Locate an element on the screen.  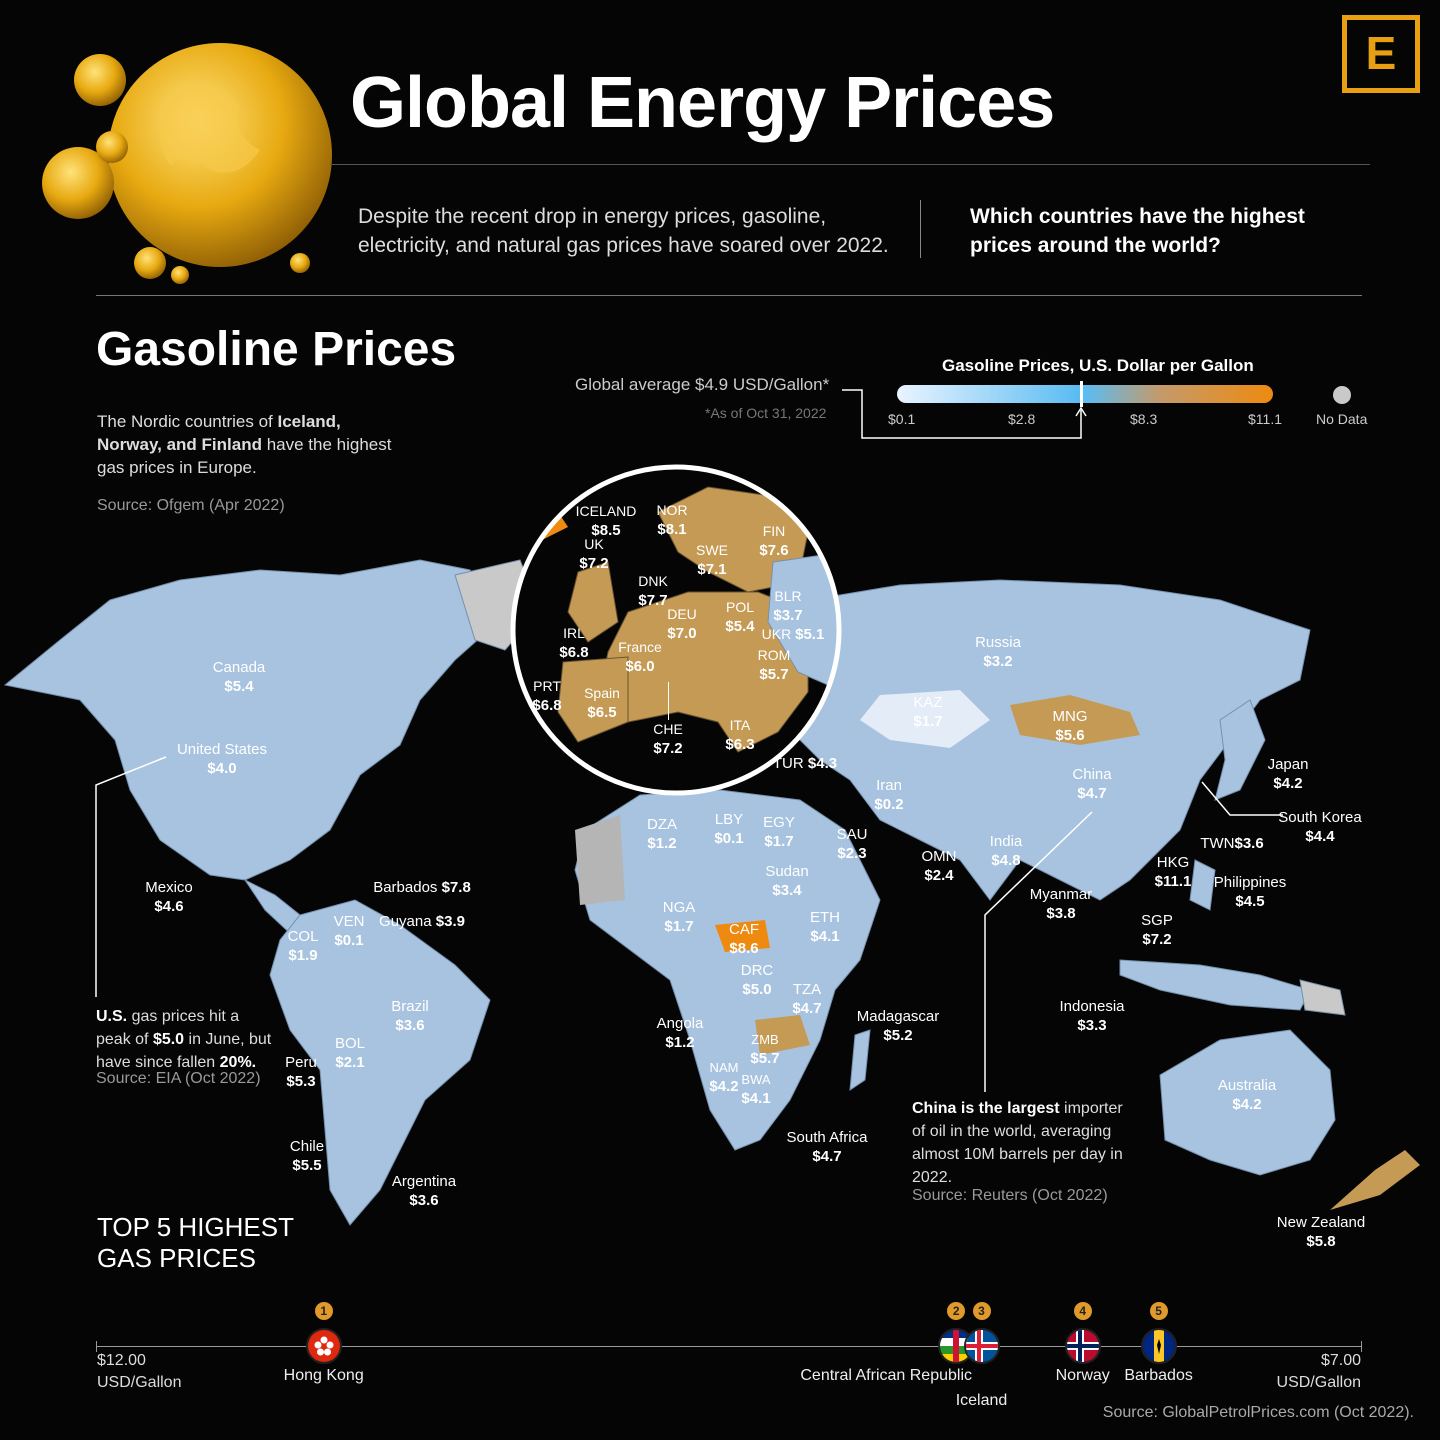
country-label: Chile $5.5 is located at coordinates (307, 1156).